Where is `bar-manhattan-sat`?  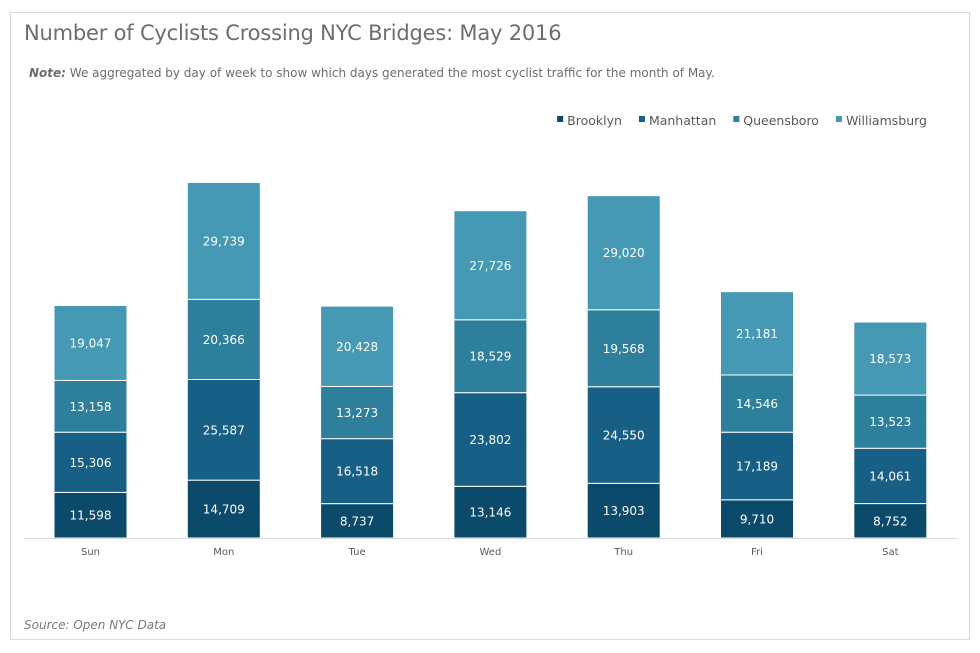
bar-manhattan-sat is located at coordinates (890, 476).